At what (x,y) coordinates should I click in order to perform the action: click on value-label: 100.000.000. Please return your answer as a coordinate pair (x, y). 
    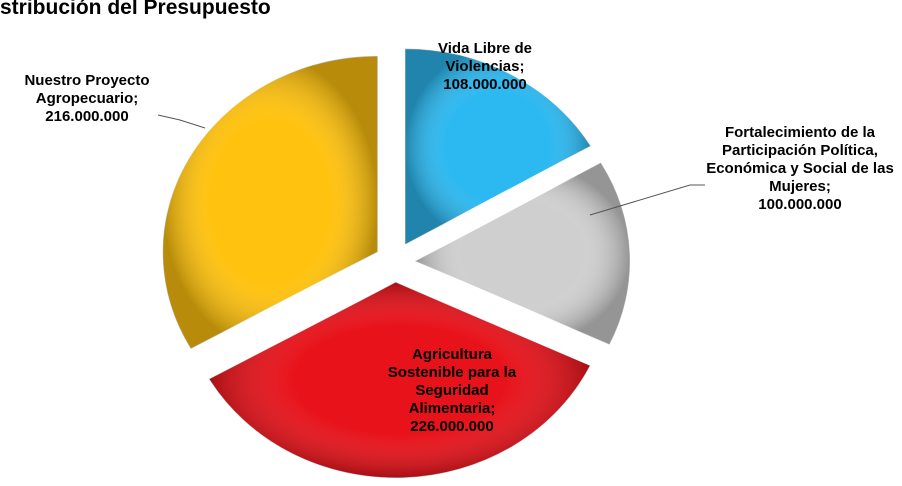
    Looking at the image, I should click on (800, 204).